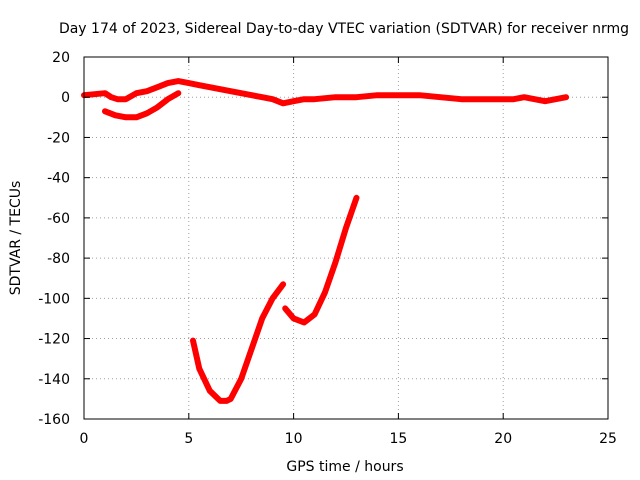 Image resolution: width=640 pixels, height=480 pixels. Describe the element at coordinates (344, 467) in the screenshot. I see `x-axis-label: GPS time / hours` at that location.